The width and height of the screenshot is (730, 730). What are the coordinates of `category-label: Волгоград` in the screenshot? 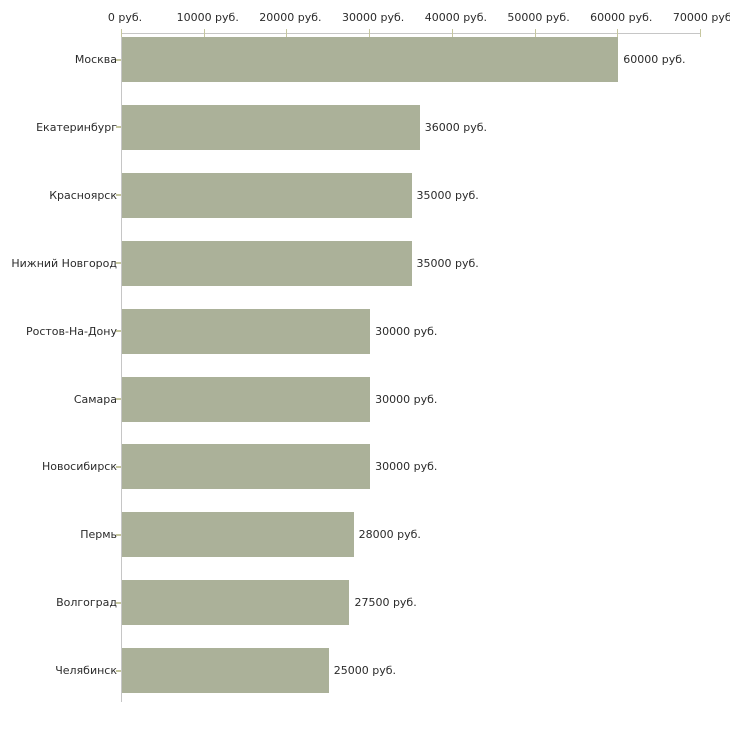 It's located at (86, 603).